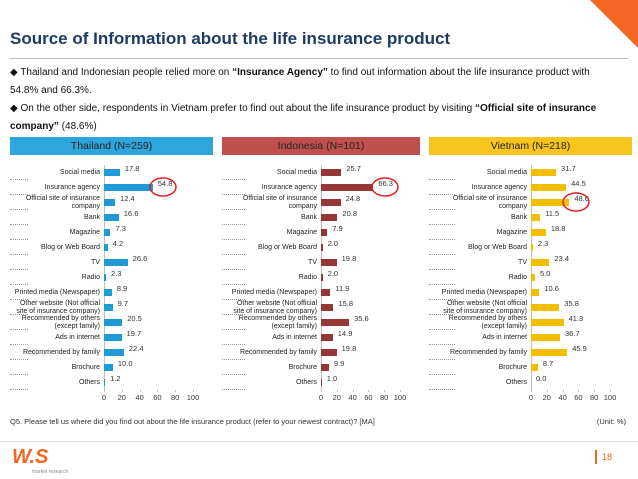  I want to click on value-label: 12.4, so click(127, 198).